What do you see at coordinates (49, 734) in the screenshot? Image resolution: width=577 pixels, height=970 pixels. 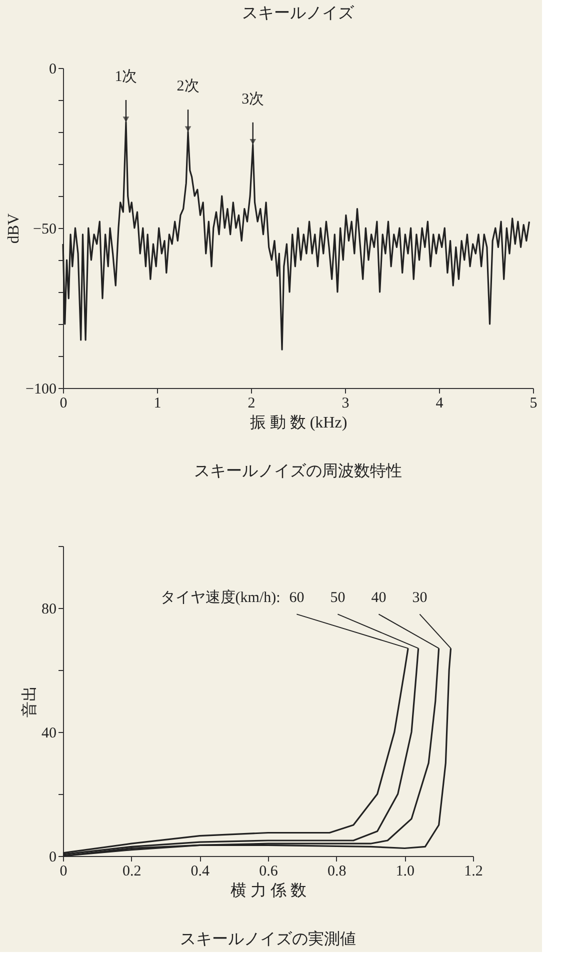 I see `y-tick-label: 40` at bounding box center [49, 734].